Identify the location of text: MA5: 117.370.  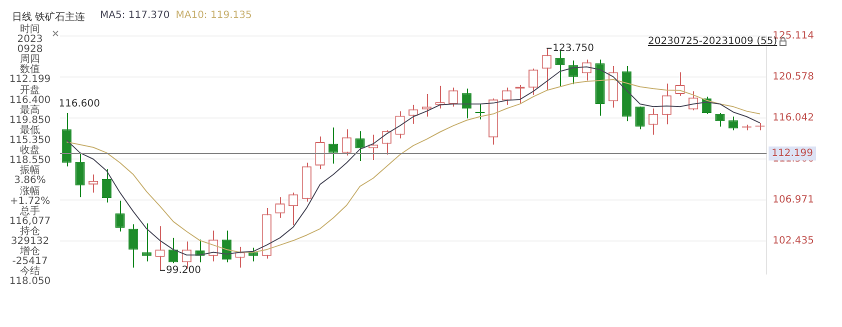
(135, 15).